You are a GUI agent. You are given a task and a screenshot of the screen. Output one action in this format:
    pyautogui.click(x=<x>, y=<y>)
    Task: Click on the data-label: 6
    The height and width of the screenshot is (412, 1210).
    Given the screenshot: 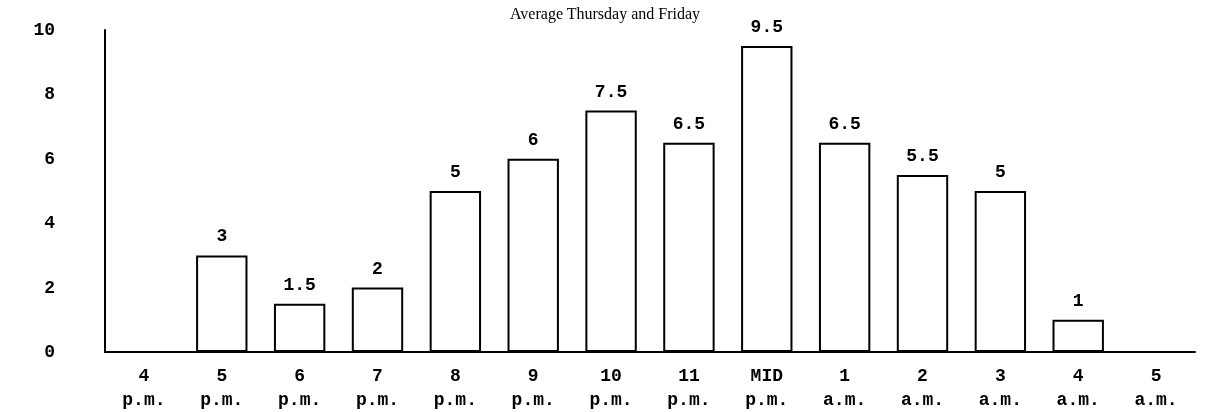 What is the action you would take?
    pyautogui.click(x=533, y=139)
    